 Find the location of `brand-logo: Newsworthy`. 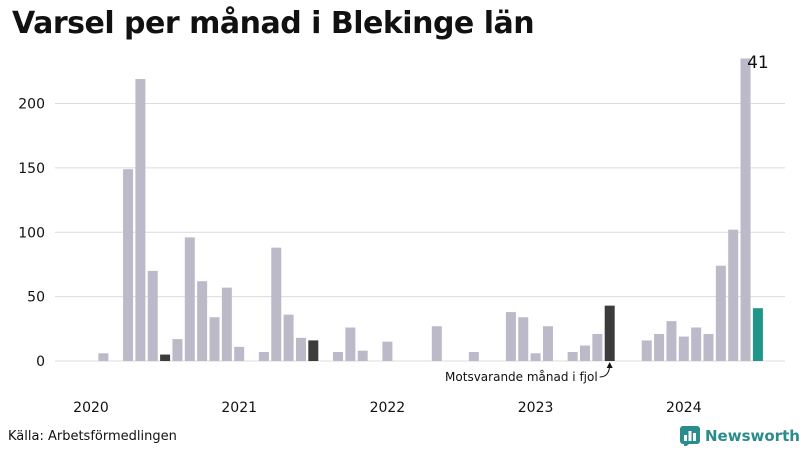

brand-logo: Newsworthy is located at coordinates (740, 436).